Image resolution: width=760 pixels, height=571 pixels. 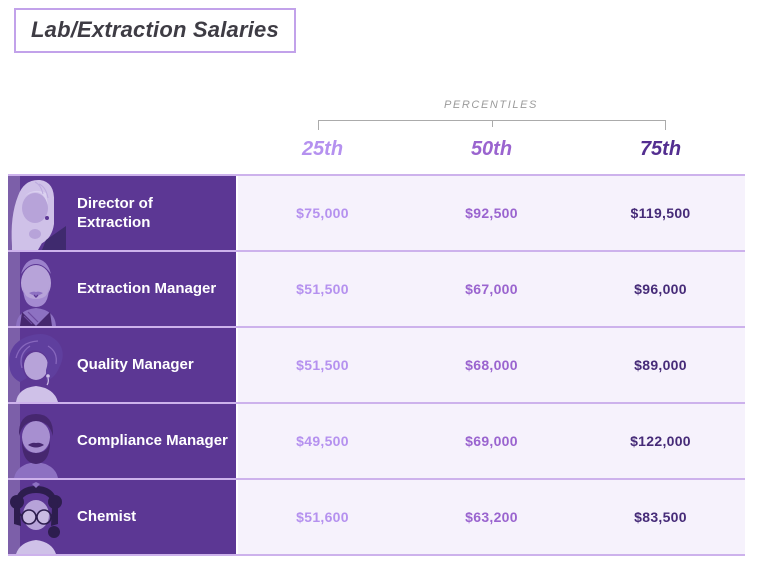 I want to click on value-25th: $49,500, so click(x=322, y=441).